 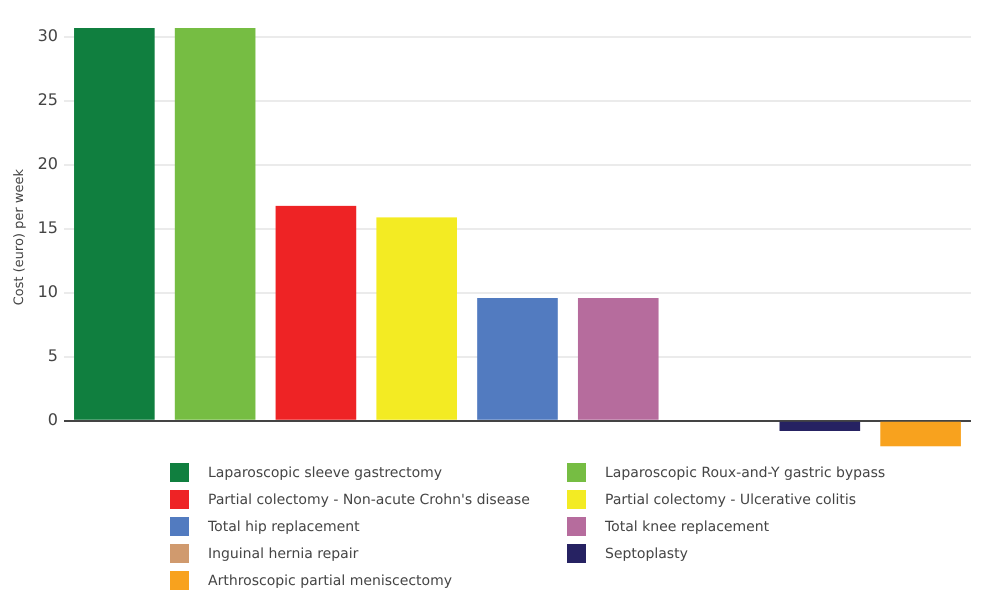 I want to click on y-tick-label: 15, so click(x=48, y=228).